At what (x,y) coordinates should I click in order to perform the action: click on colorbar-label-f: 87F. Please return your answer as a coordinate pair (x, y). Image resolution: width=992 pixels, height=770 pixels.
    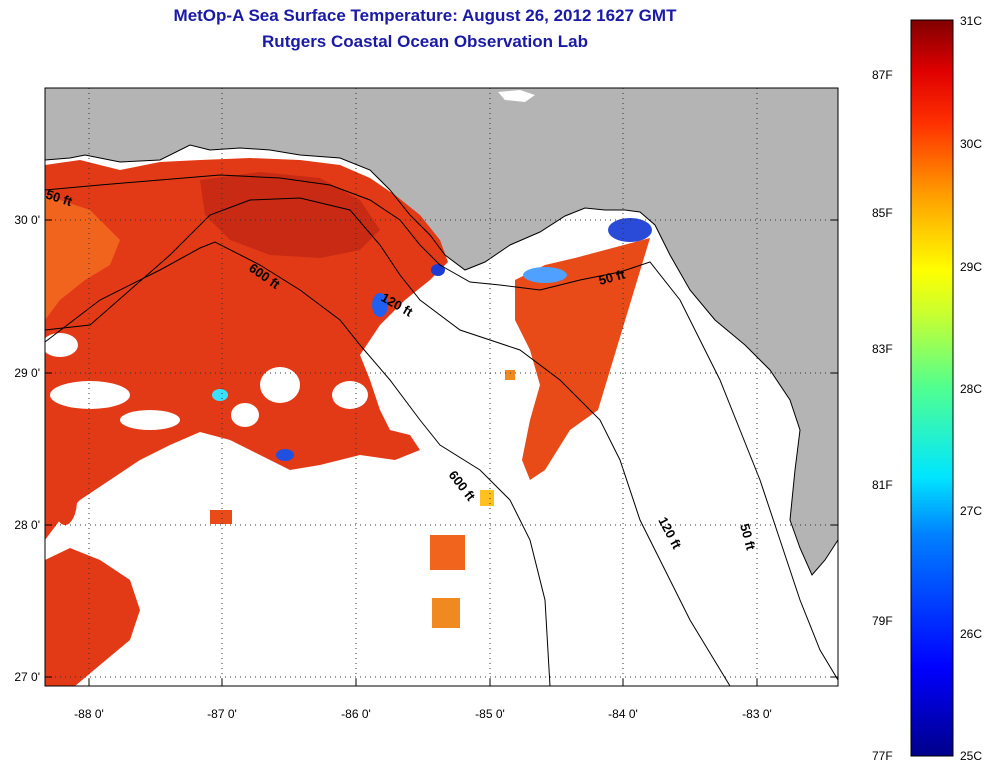
    Looking at the image, I should click on (882, 75).